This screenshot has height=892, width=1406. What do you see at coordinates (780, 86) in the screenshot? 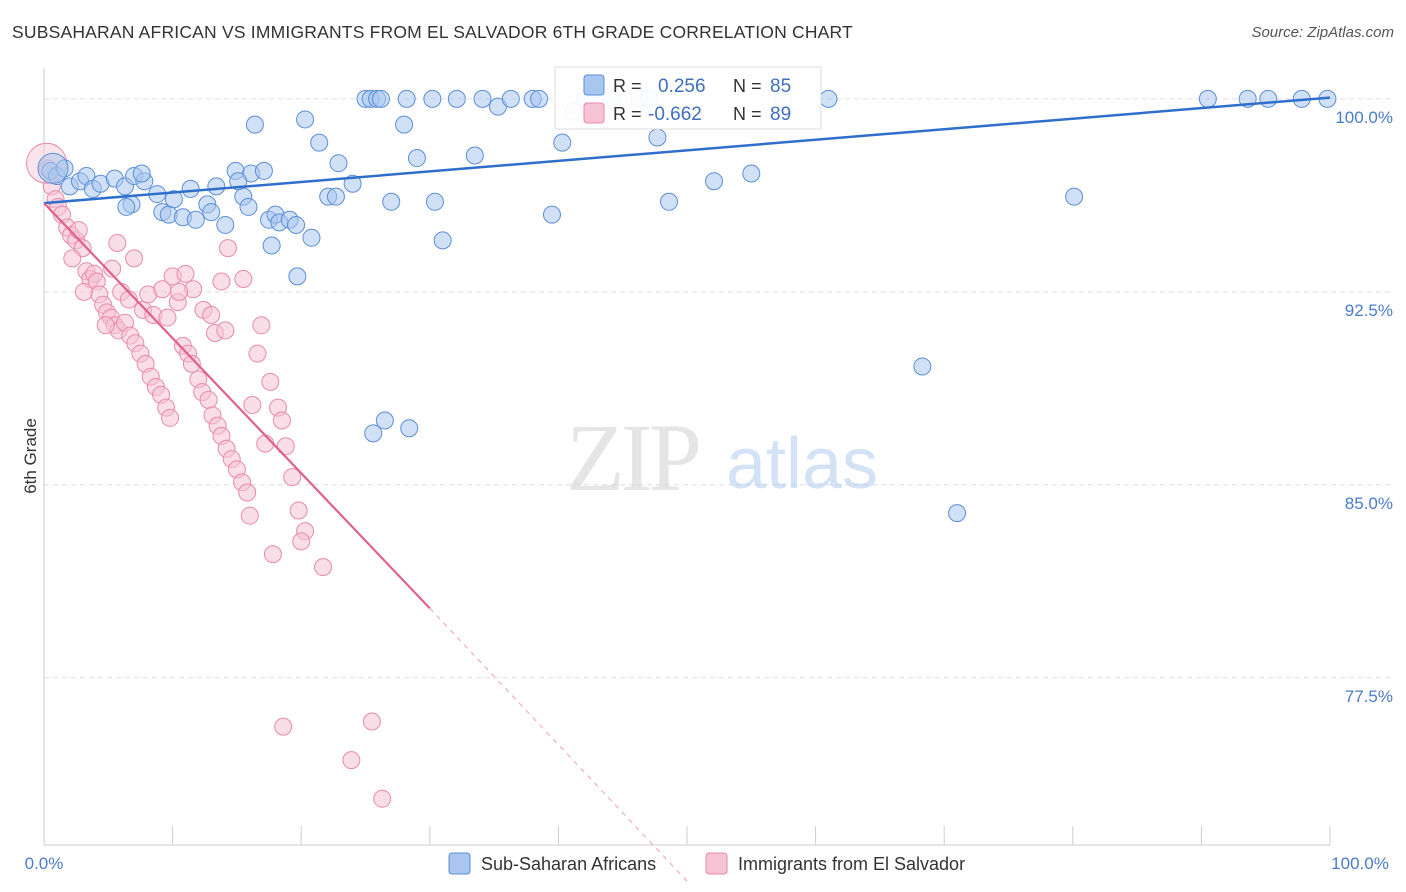
I see `stats-n-value-blue: 85` at bounding box center [780, 86].